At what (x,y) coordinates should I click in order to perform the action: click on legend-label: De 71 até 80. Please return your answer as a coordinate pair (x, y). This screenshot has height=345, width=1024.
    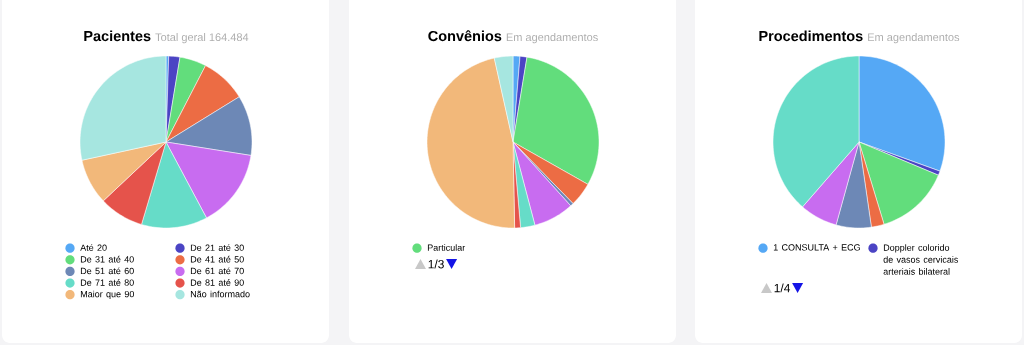
    Looking at the image, I should click on (107, 282).